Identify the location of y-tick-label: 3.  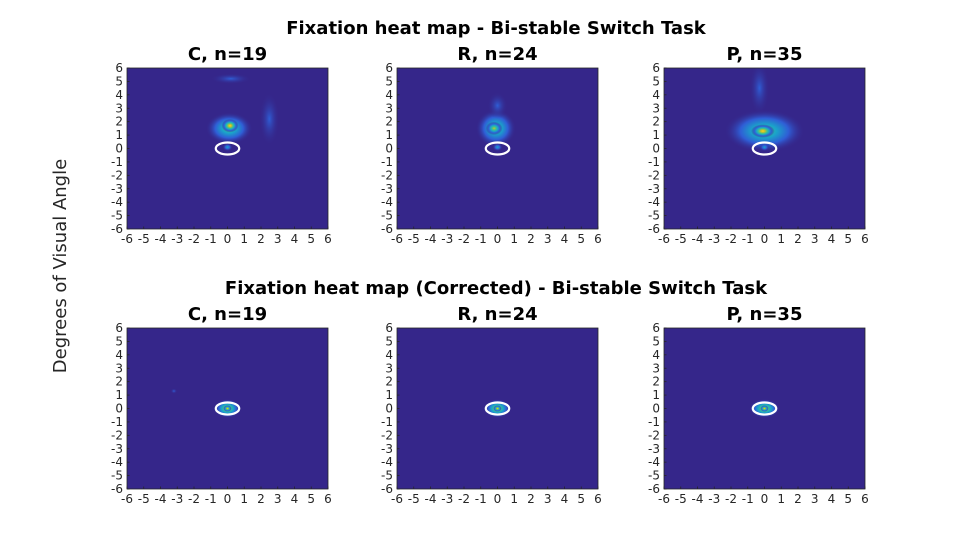
(656, 368).